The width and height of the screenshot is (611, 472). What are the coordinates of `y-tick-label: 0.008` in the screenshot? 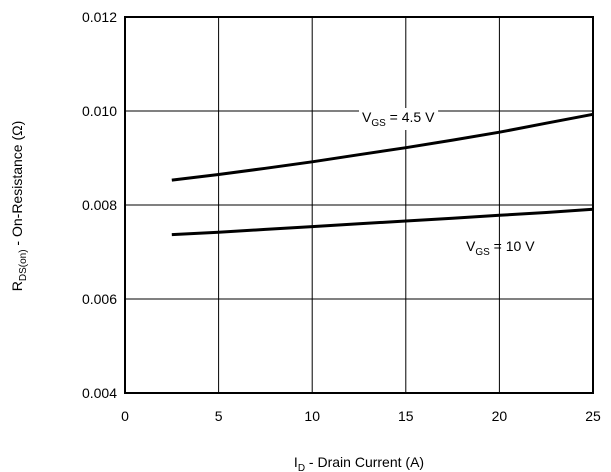 It's located at (99, 205).